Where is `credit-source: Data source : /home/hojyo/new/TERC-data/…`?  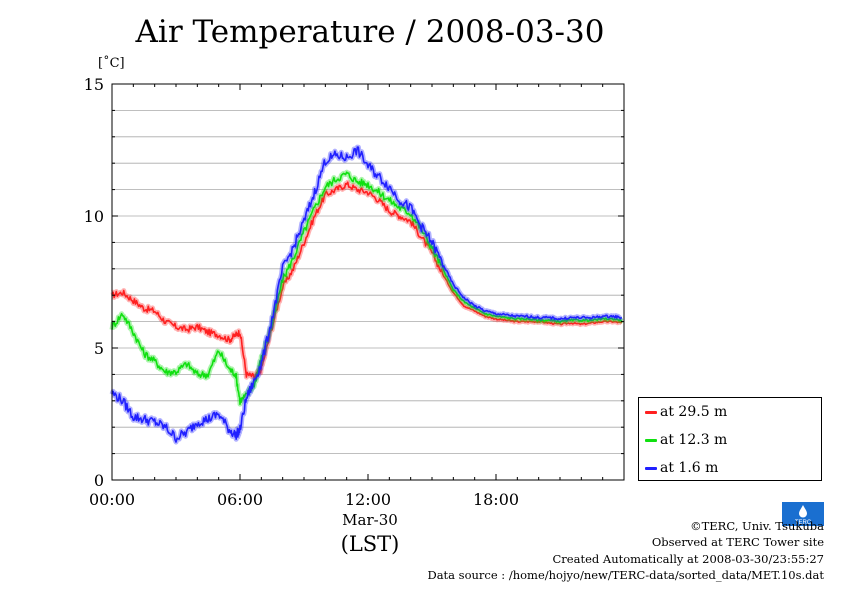 credit-source: Data source : /home/hojyo/new/TERC-data/… is located at coordinates (625, 574).